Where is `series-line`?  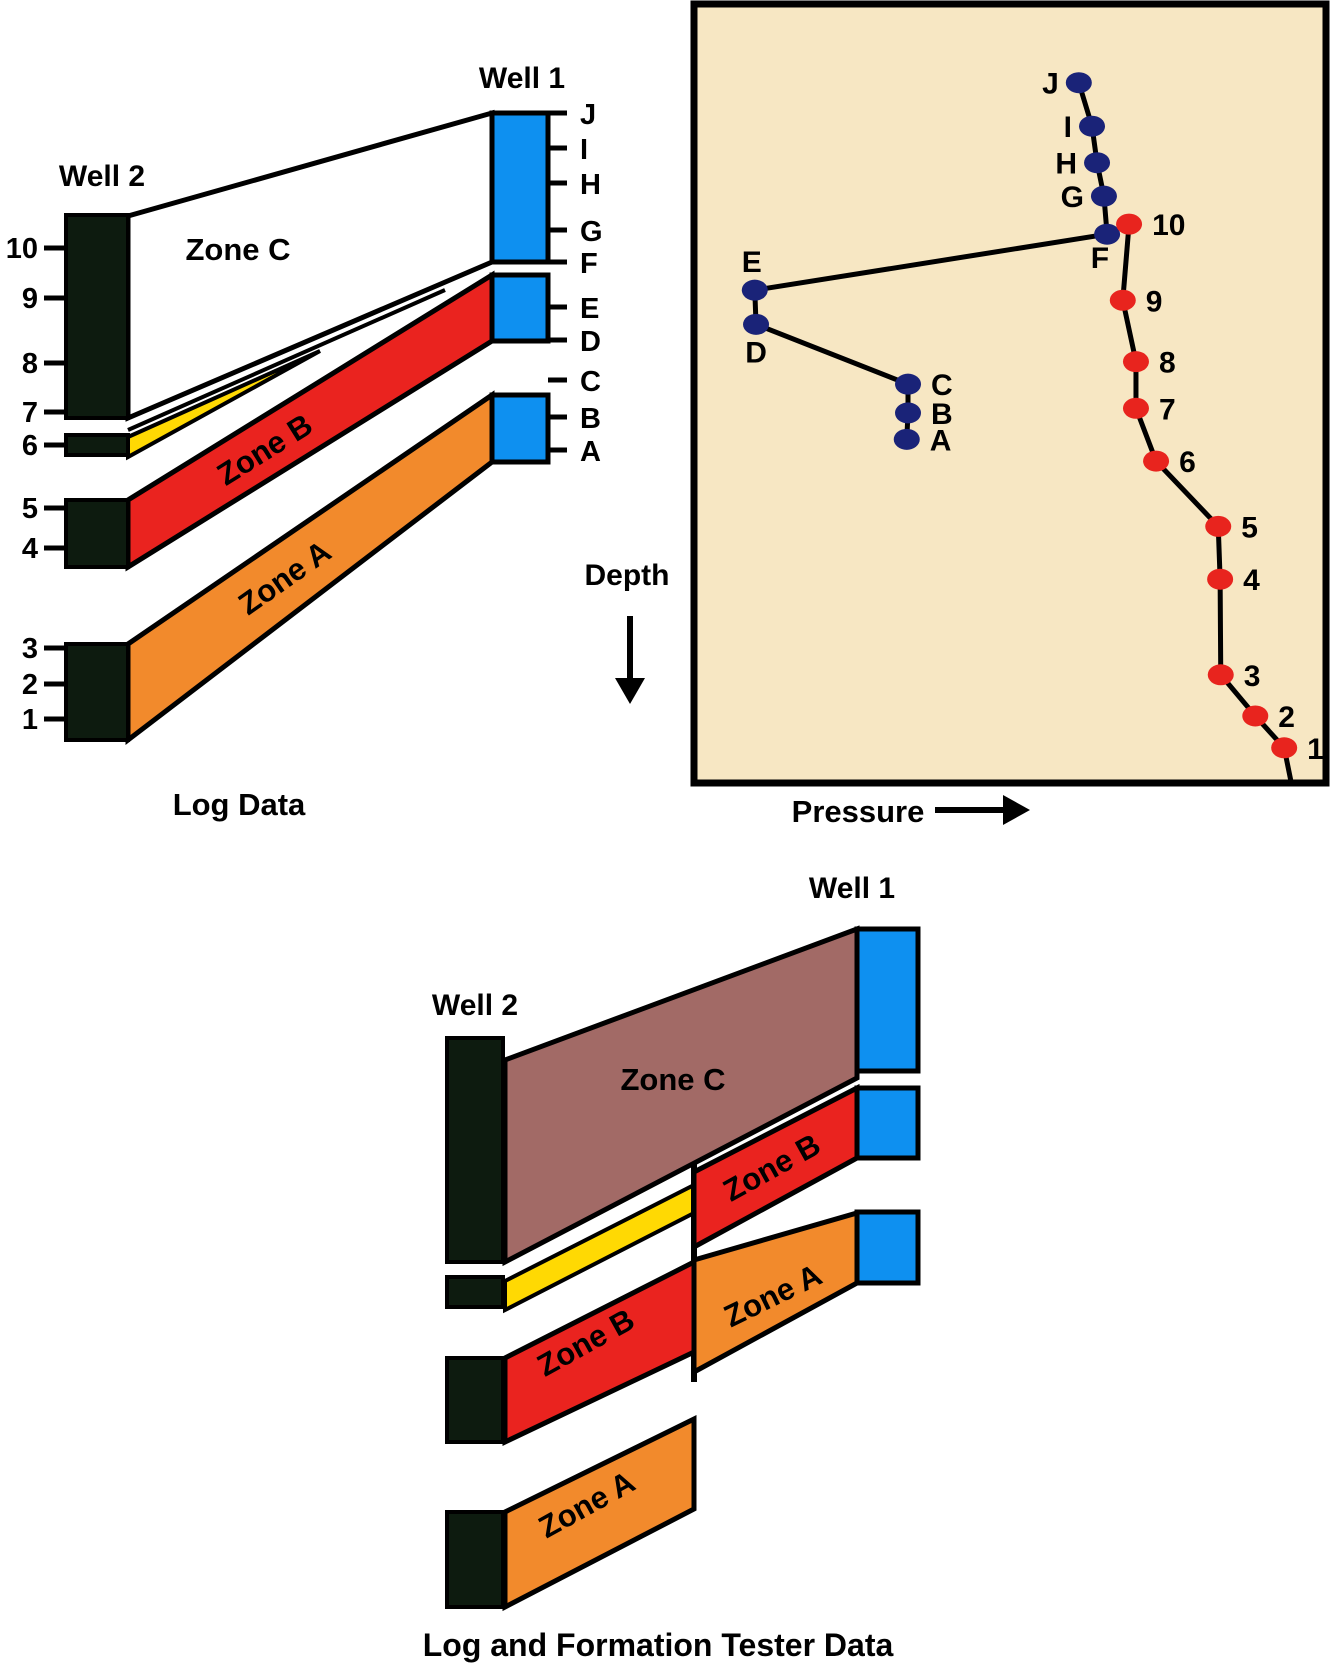
series-line is located at coordinates (931, 260).